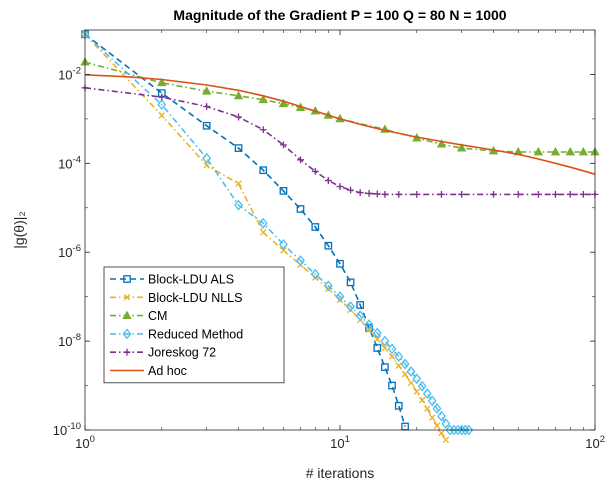  I want to click on legend-label: Block-LDU NLLS, so click(195, 298).